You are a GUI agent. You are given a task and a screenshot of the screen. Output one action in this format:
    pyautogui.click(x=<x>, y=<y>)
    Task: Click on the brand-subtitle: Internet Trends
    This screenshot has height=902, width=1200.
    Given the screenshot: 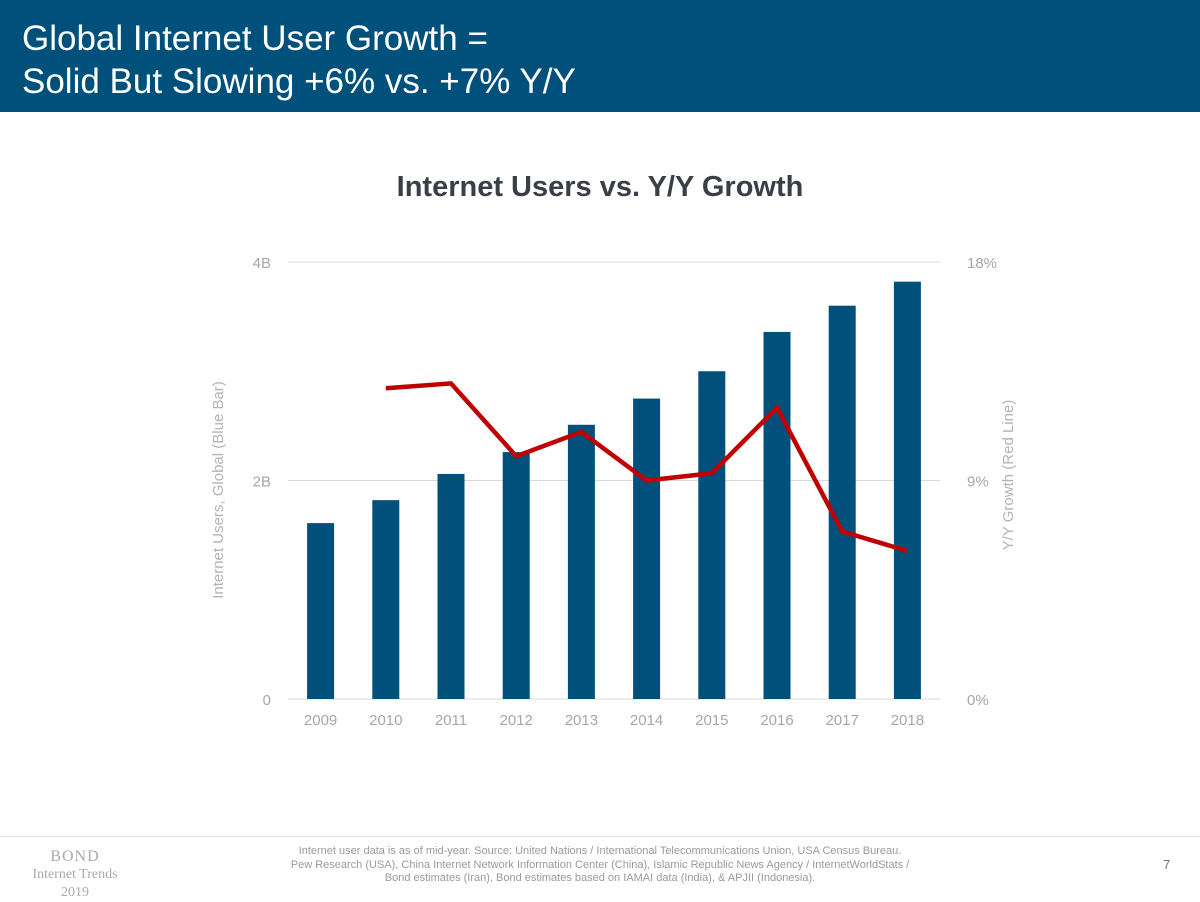 What is the action you would take?
    pyautogui.click(x=75, y=875)
    